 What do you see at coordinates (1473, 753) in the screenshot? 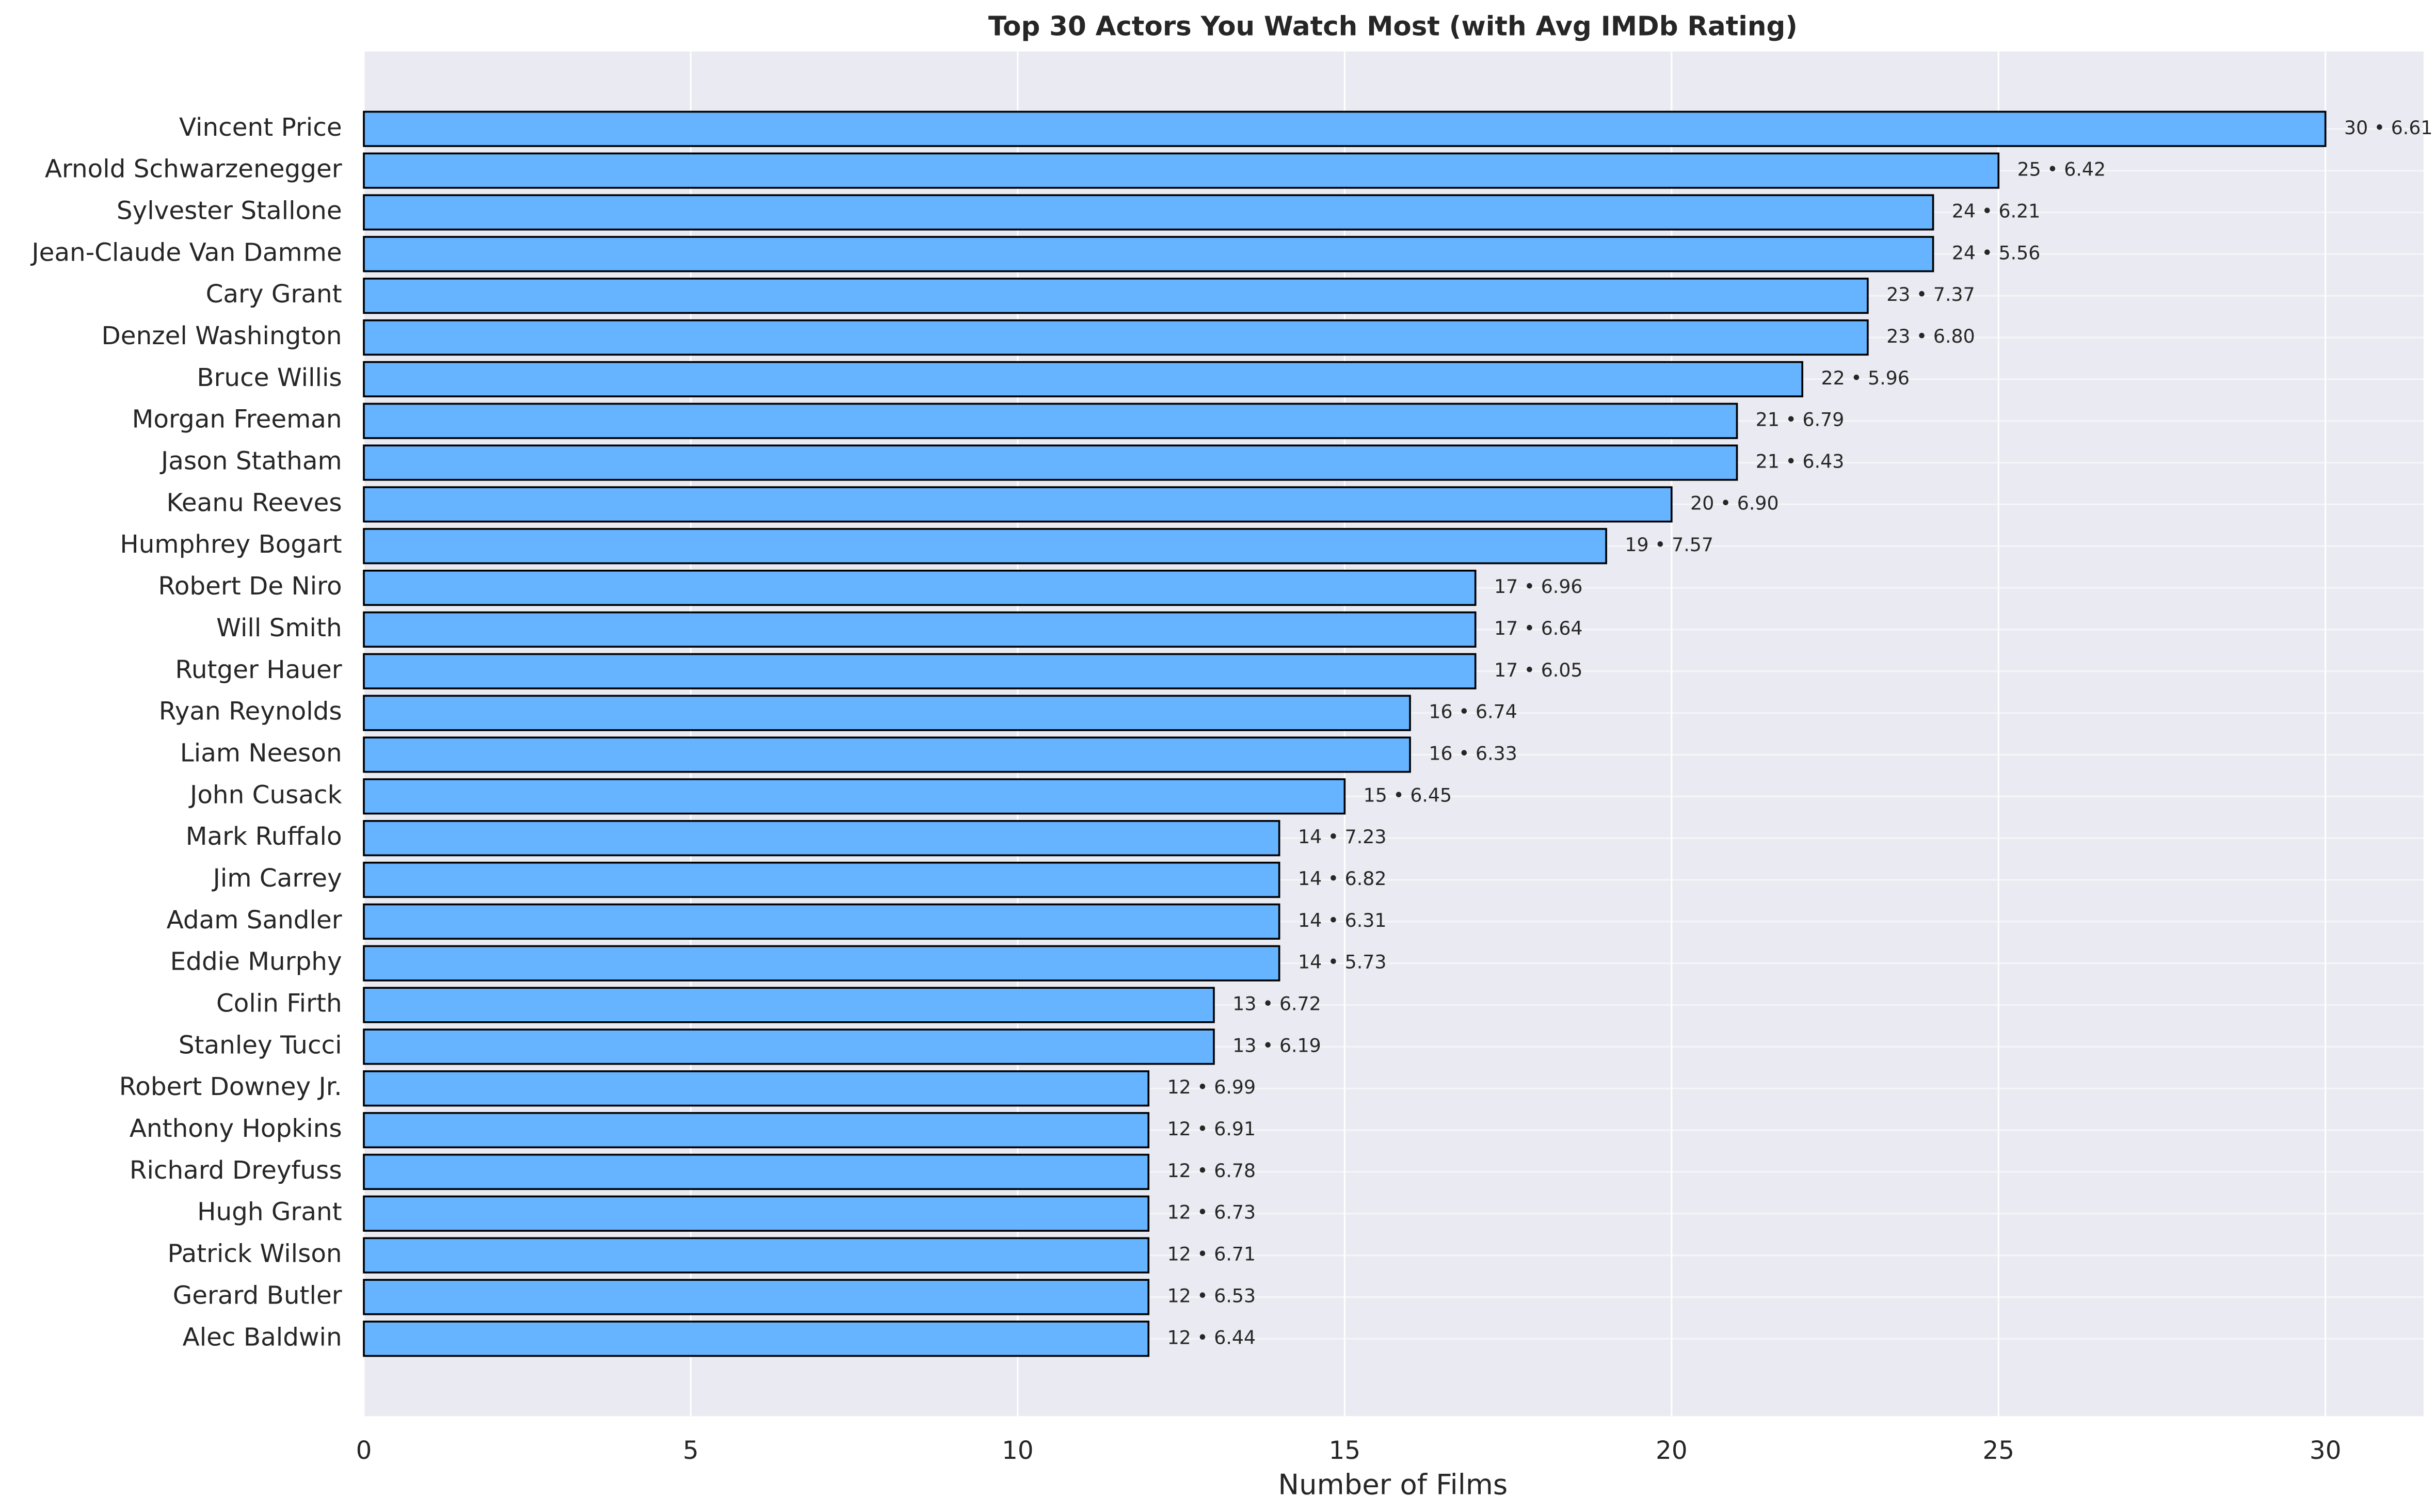
I see `value-label: 16 • 6.33` at bounding box center [1473, 753].